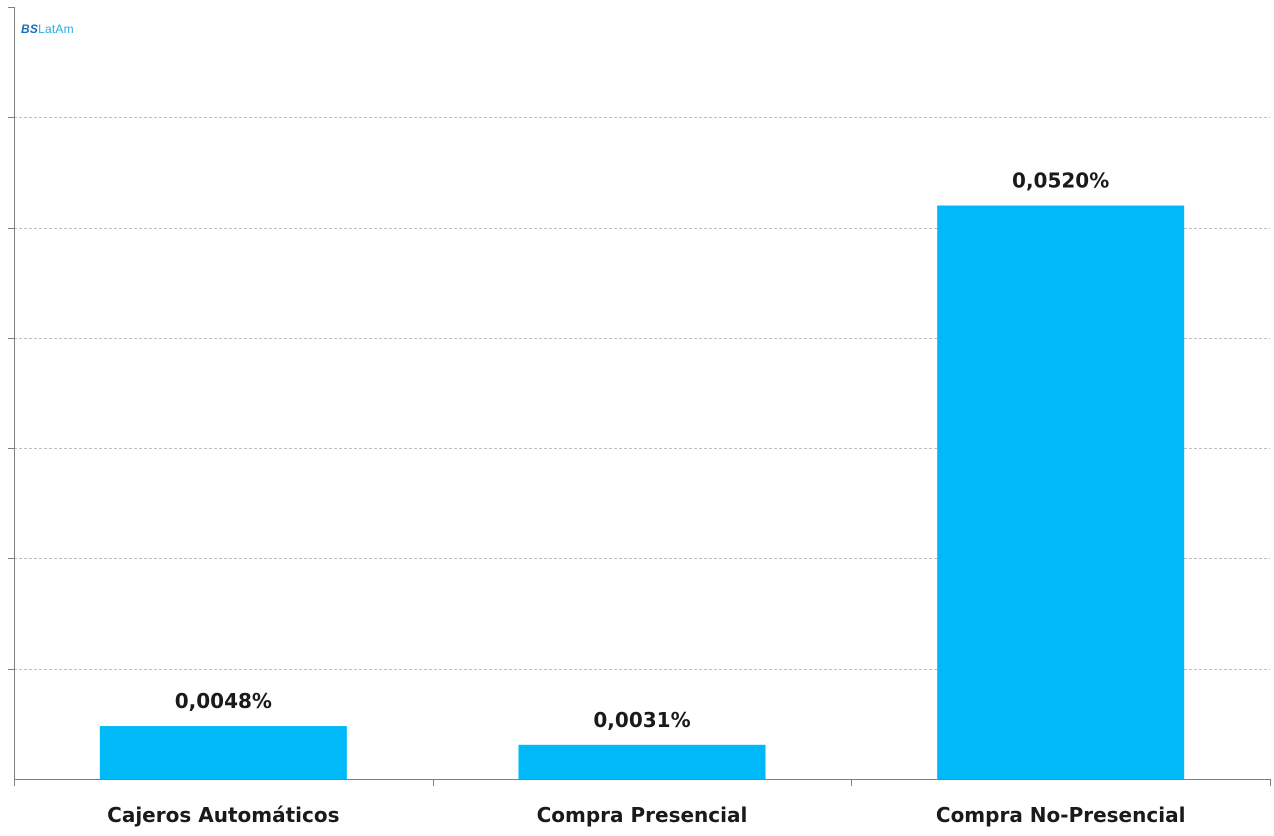 The image size is (1274, 836). Describe the element at coordinates (1061, 815) in the screenshot. I see `category-label: Compra No-Presencial` at that location.